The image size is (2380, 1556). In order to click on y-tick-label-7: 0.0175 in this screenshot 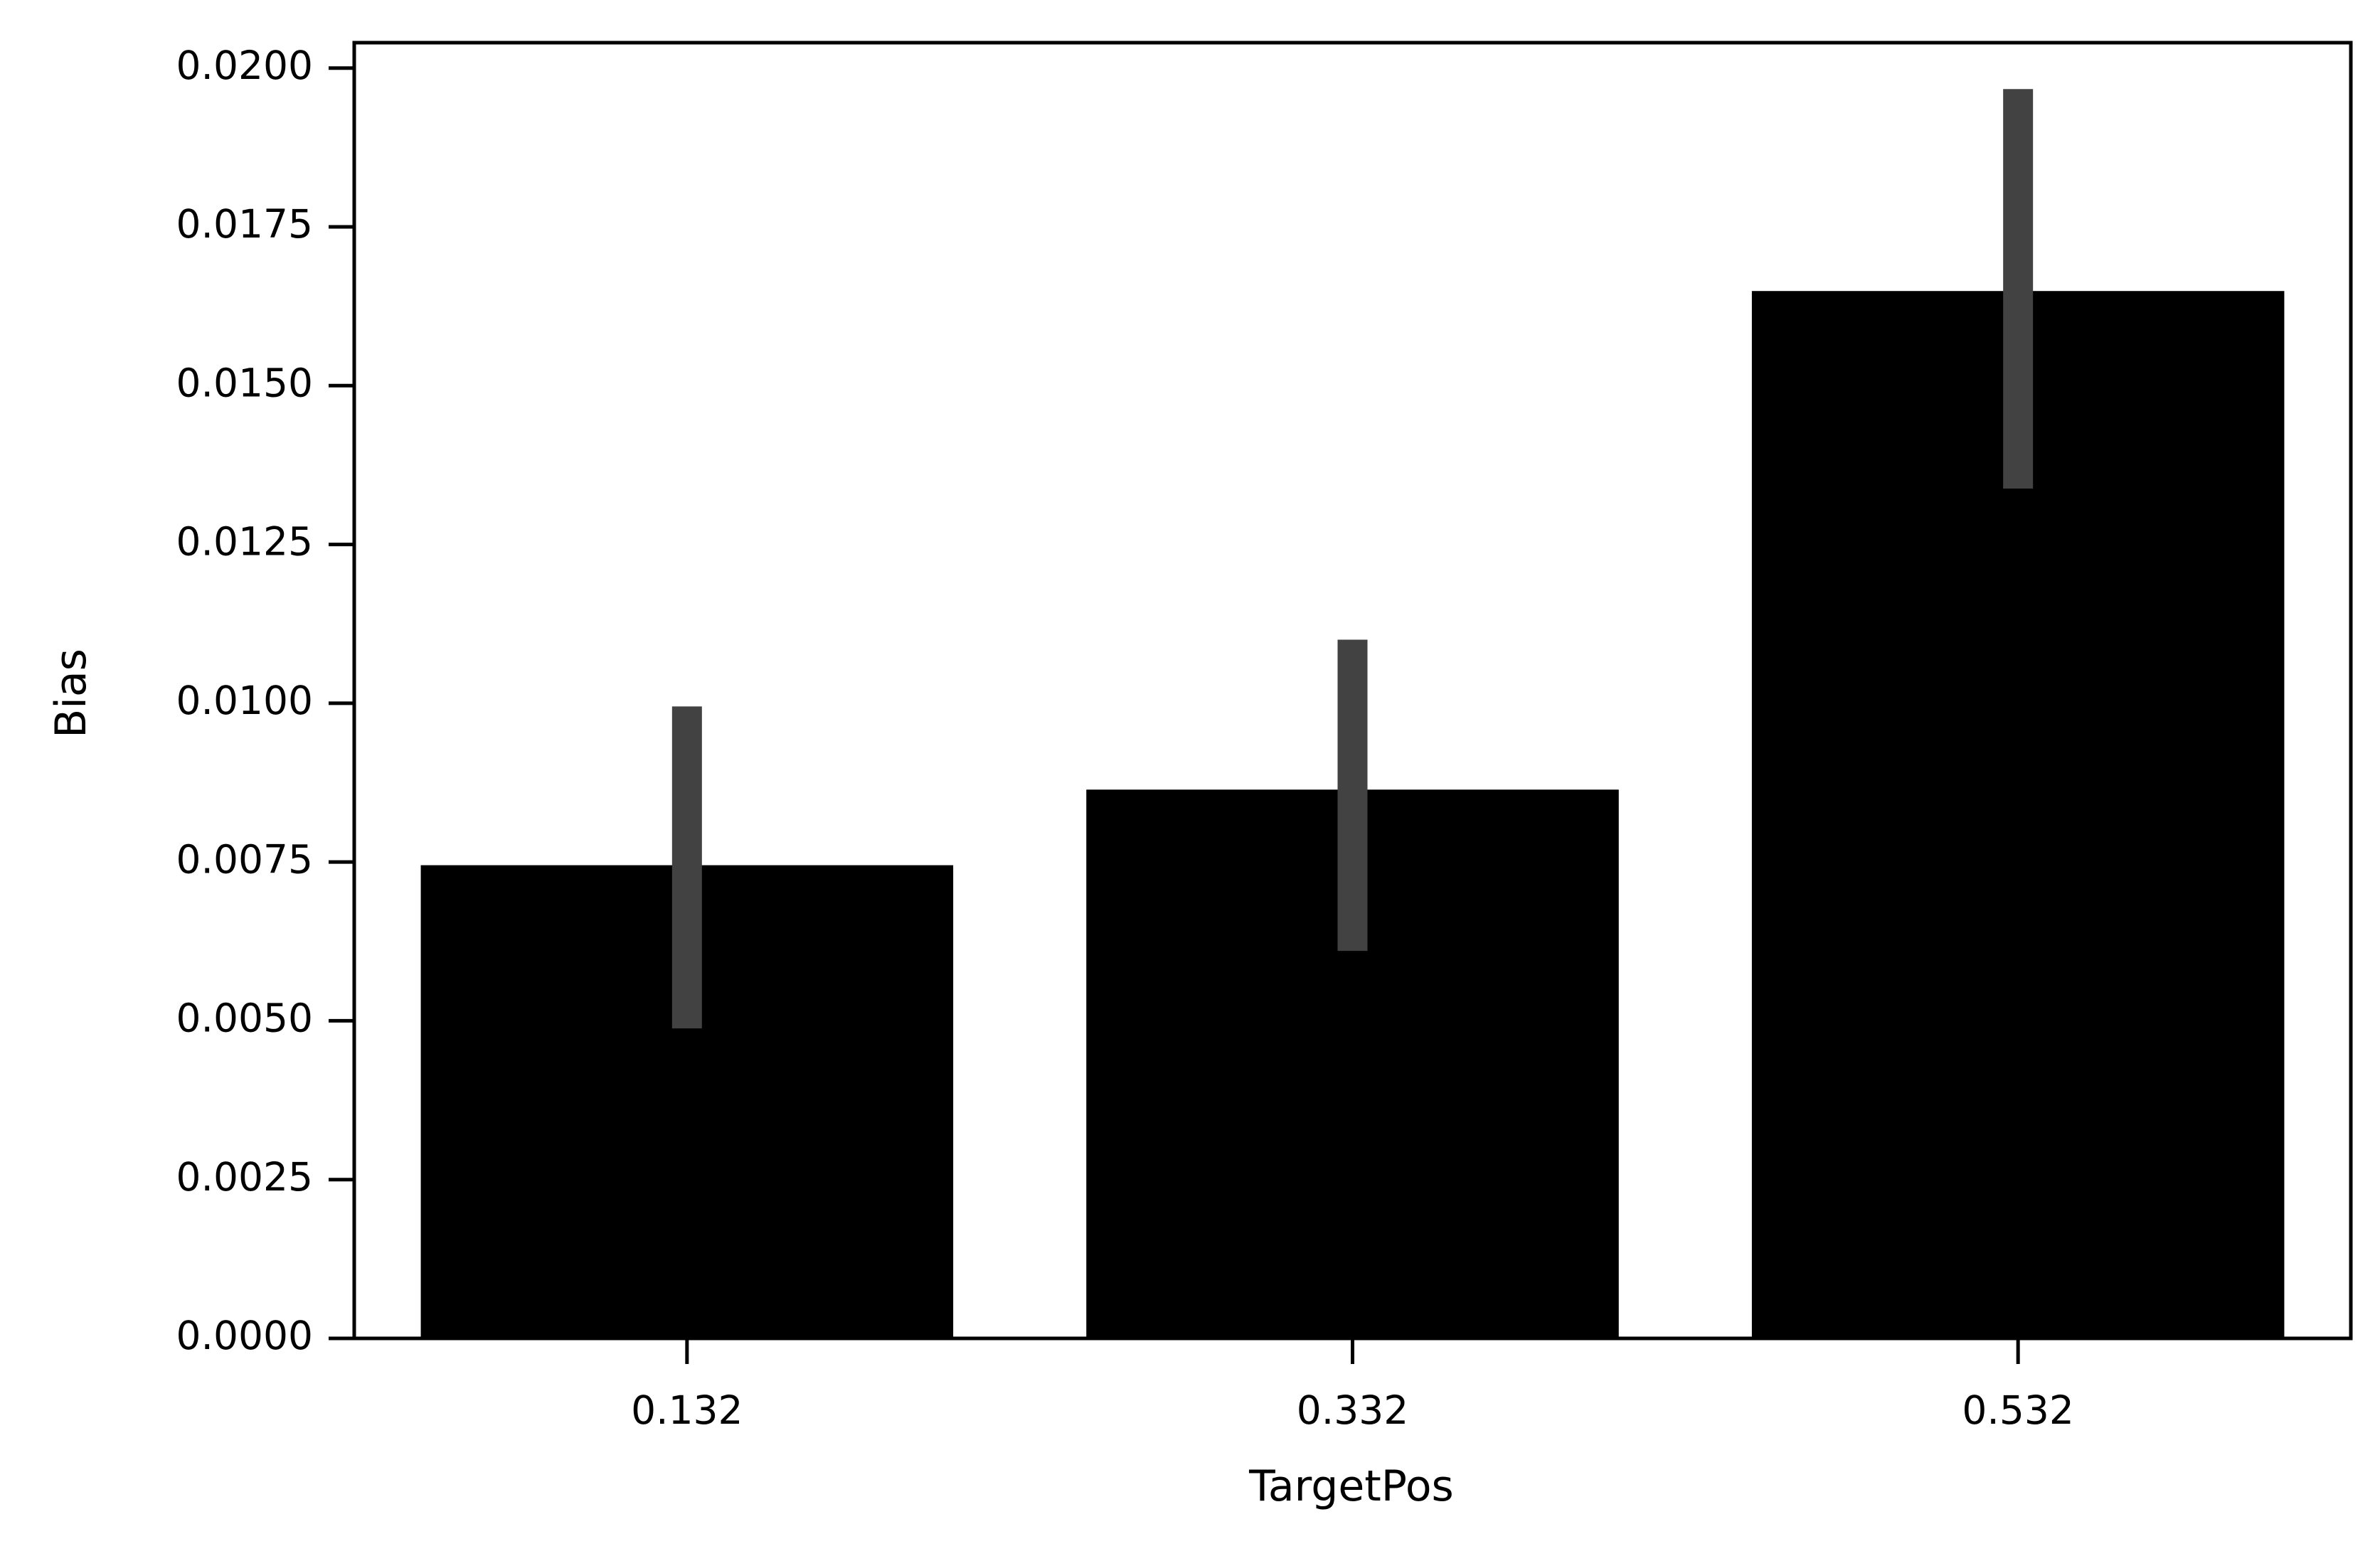, I will do `click(244, 224)`.